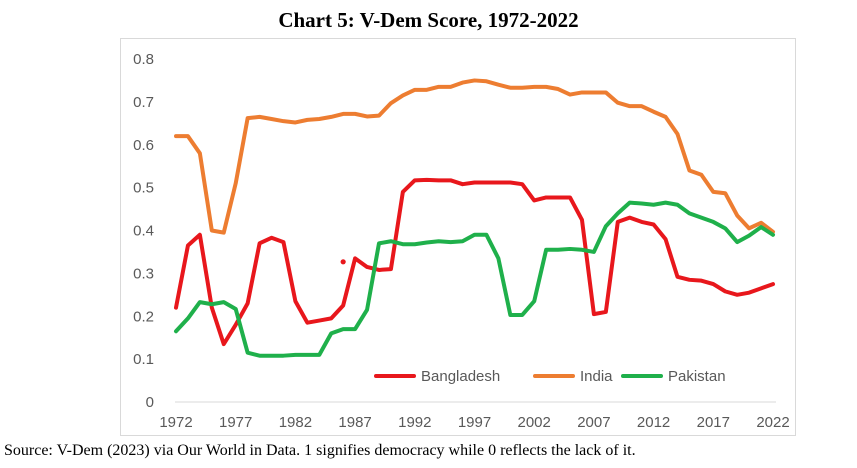 The width and height of the screenshot is (857, 468). Describe the element at coordinates (175, 422) in the screenshot. I see `x-tick-label: 1972` at that location.